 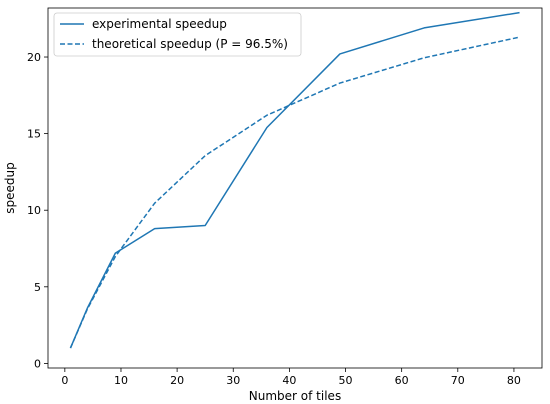 I want to click on x-axis-ticks: 0 10 20 30 40 50 60 70 80, so click(x=291, y=377).